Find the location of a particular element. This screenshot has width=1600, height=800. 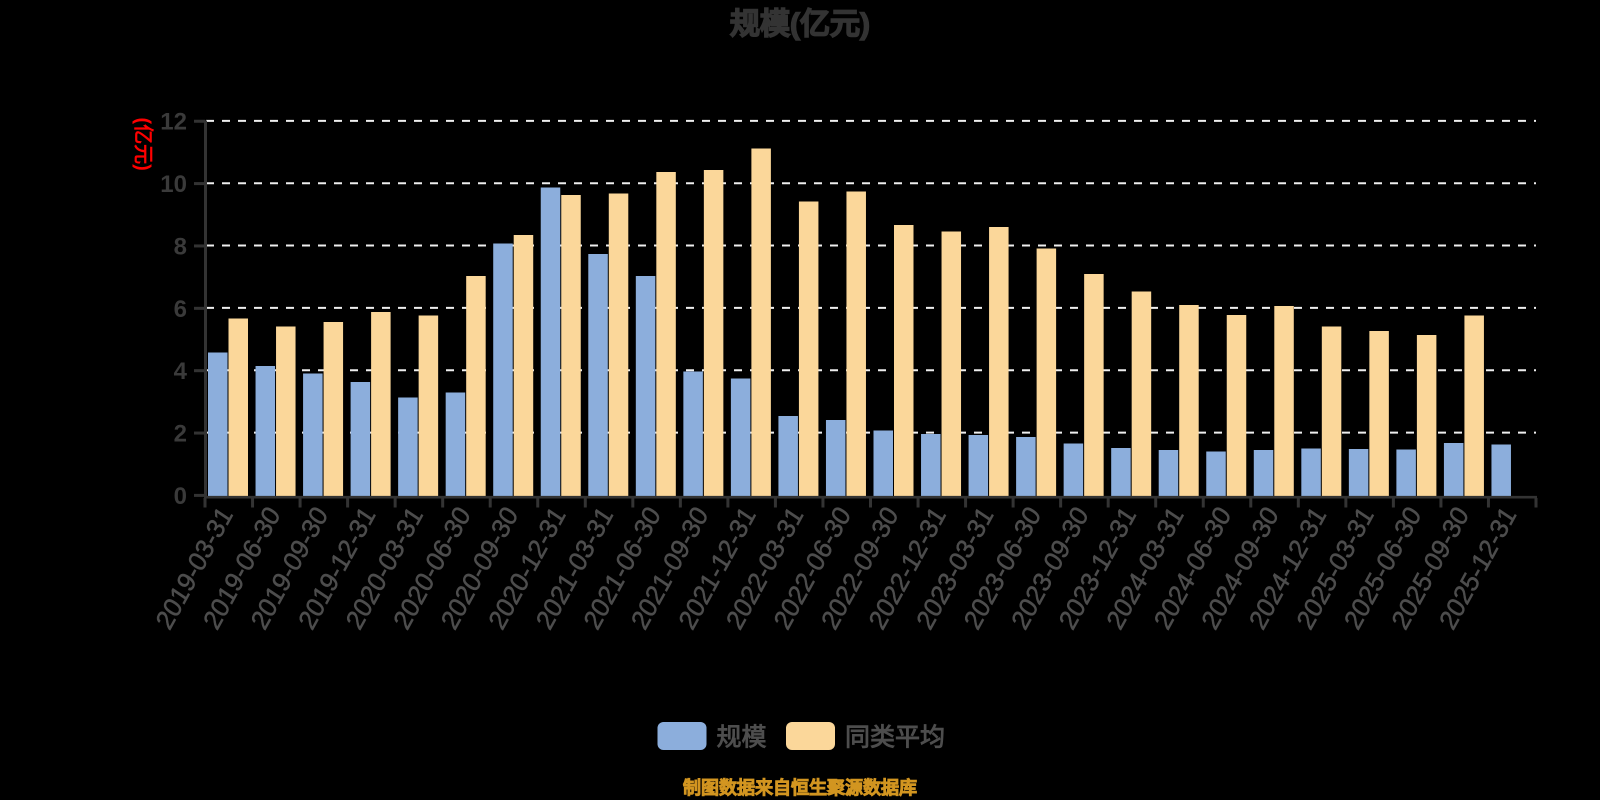

svg-text: 制图数据来自恒生聚源数据库 is located at coordinates (800, 787).